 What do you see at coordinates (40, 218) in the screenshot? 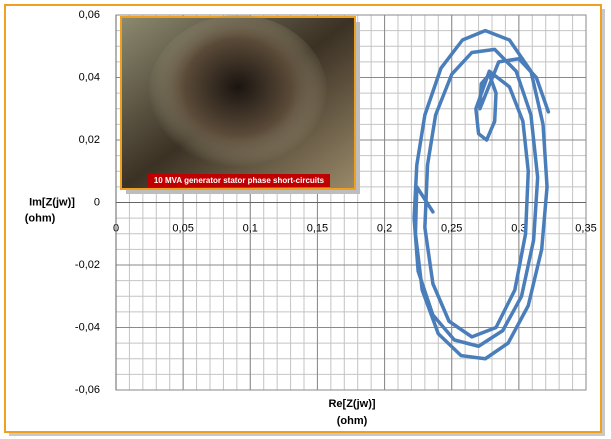
I see `y-axis-title: (ohm)` at bounding box center [40, 218].